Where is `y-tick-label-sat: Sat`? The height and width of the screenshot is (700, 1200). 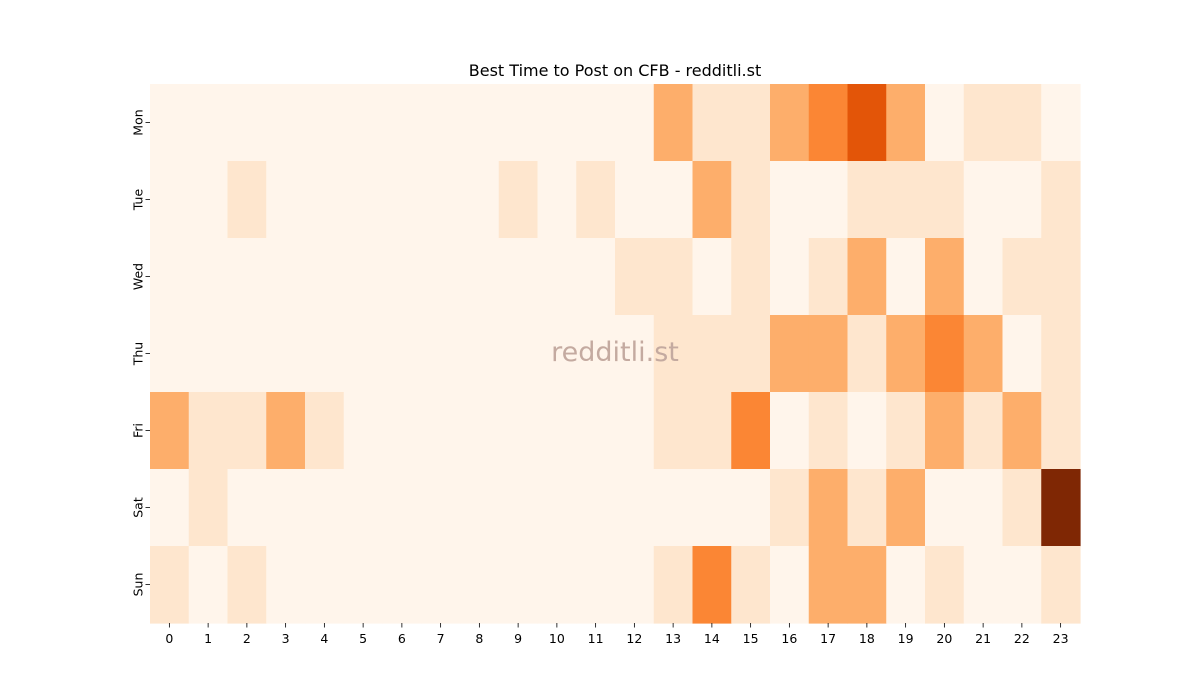 y-tick-label-sat: Sat is located at coordinates (138, 507).